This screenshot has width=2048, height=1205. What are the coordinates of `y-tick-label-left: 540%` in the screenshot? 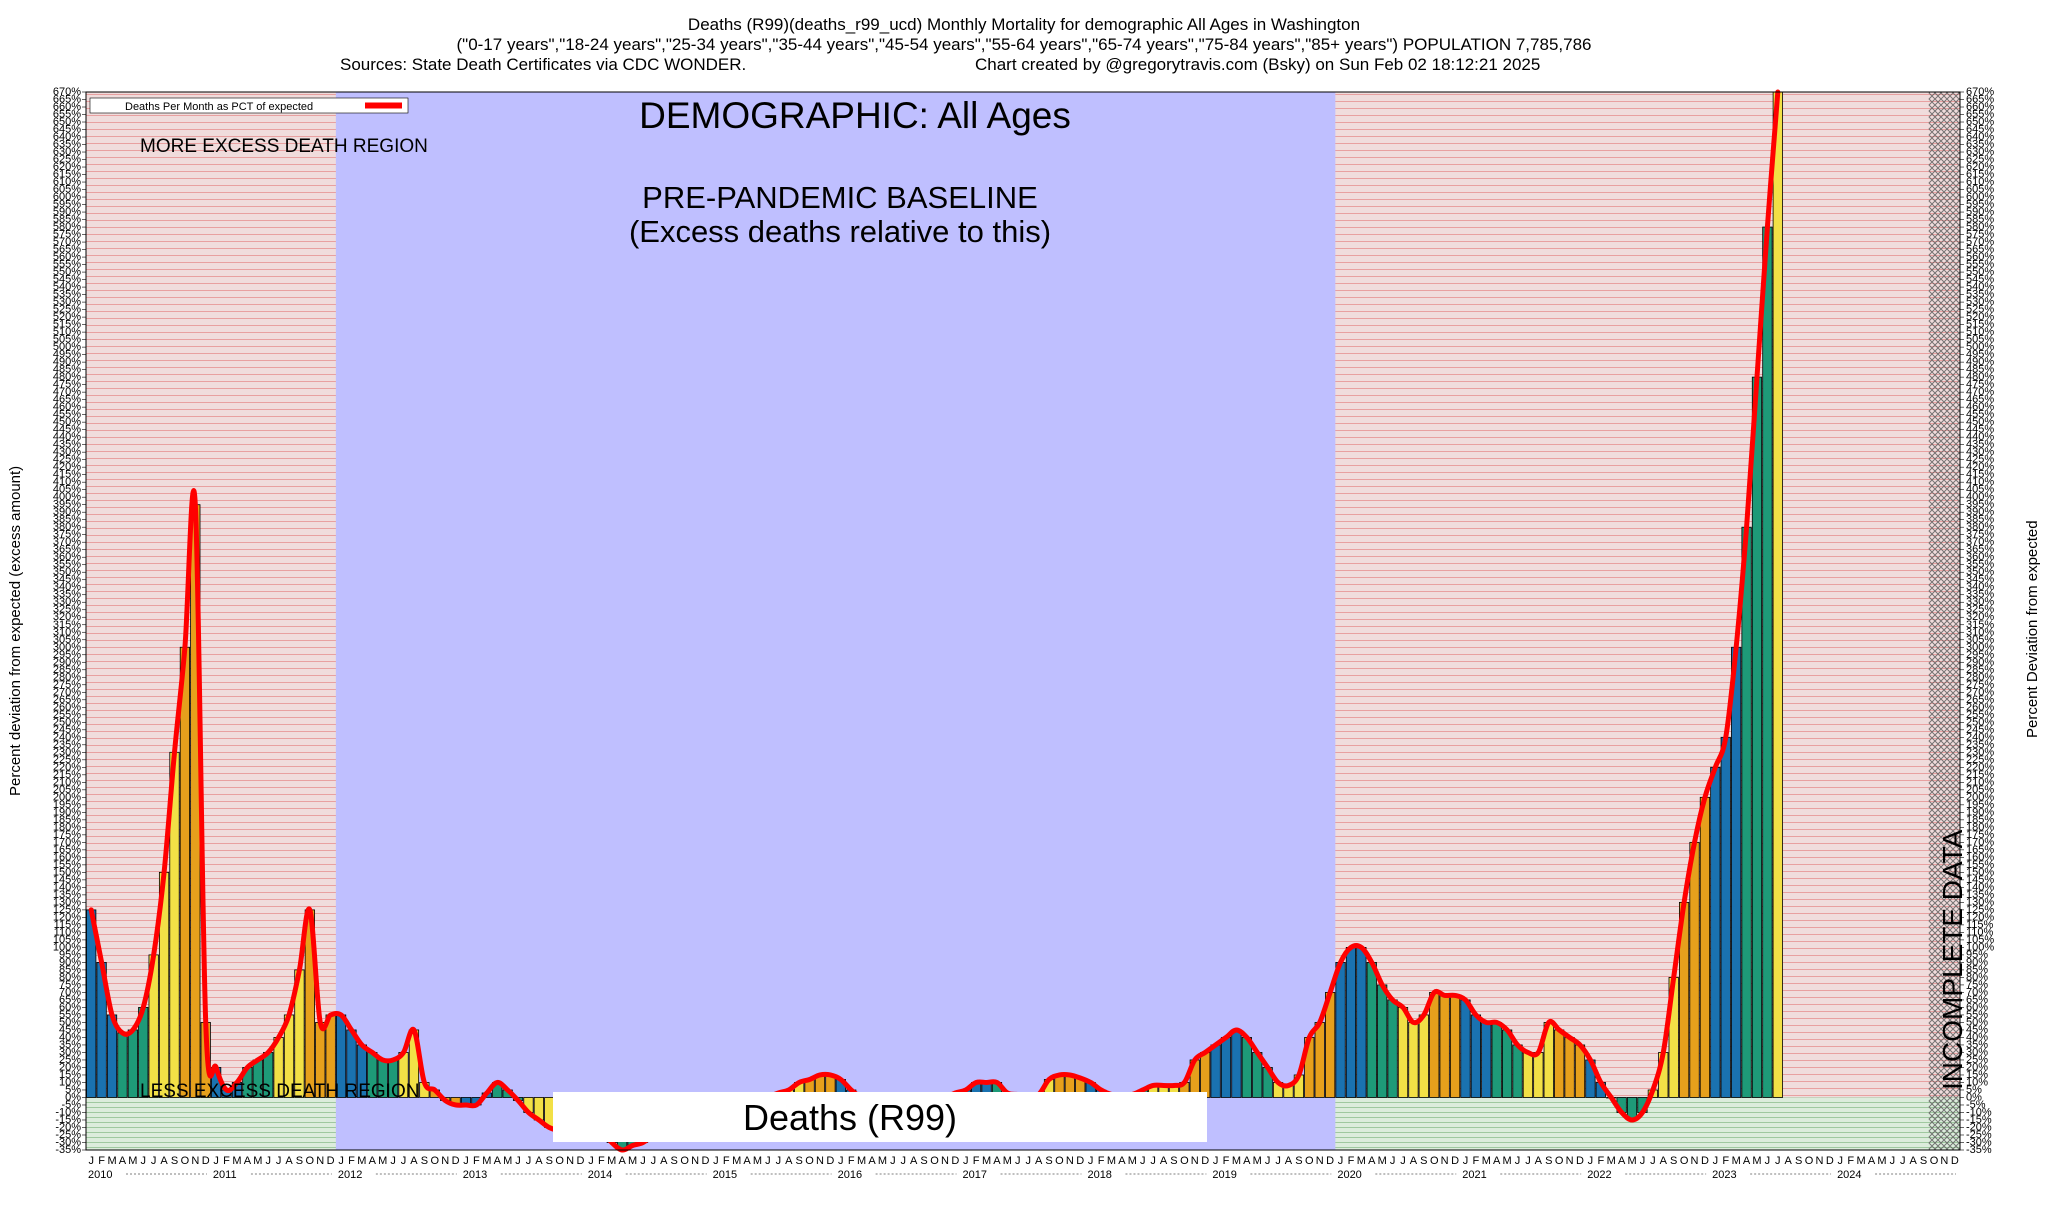 It's located at (67, 287).